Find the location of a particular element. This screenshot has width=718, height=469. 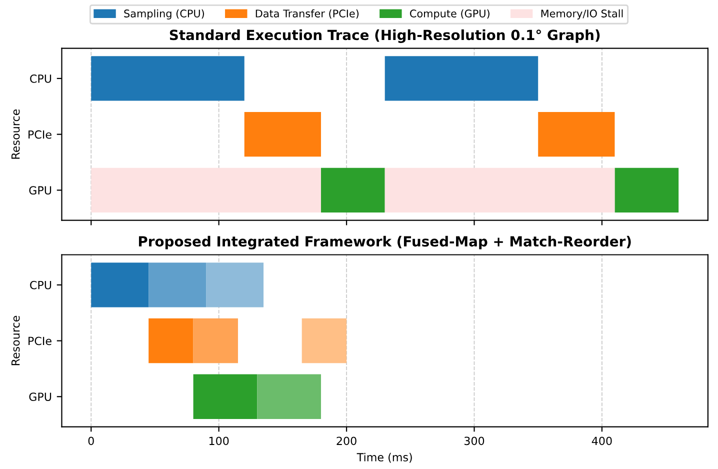

legend-label: Memory/IO Stall is located at coordinates (582, 14).